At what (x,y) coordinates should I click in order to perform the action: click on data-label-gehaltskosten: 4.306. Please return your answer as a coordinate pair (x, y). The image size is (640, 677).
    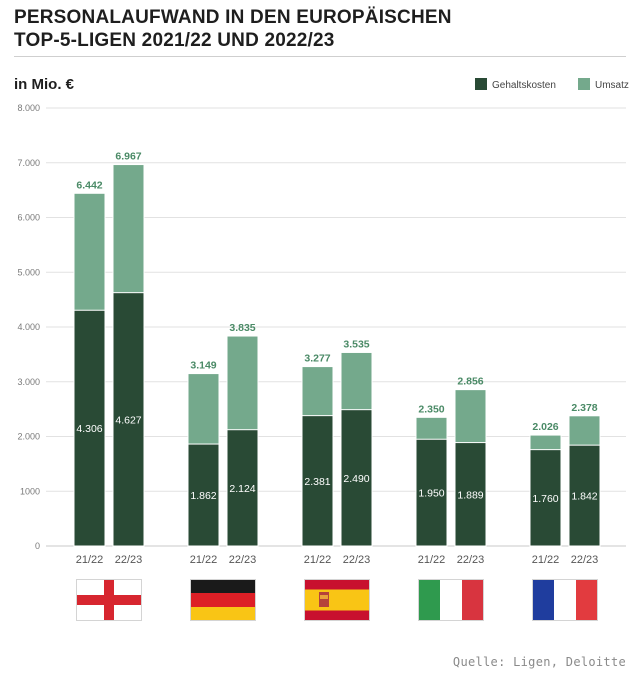
    Looking at the image, I should click on (89, 429).